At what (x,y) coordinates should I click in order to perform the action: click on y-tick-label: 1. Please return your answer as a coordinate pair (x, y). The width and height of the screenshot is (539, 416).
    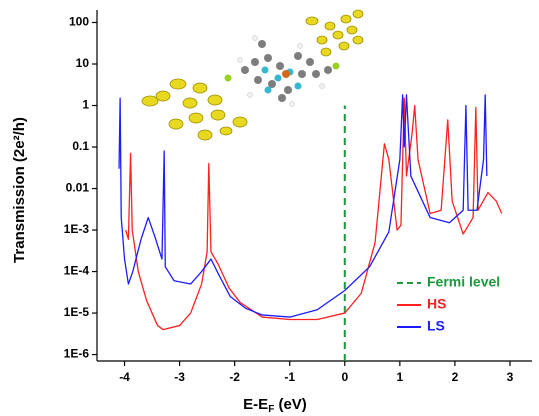
    Looking at the image, I should click on (85, 105).